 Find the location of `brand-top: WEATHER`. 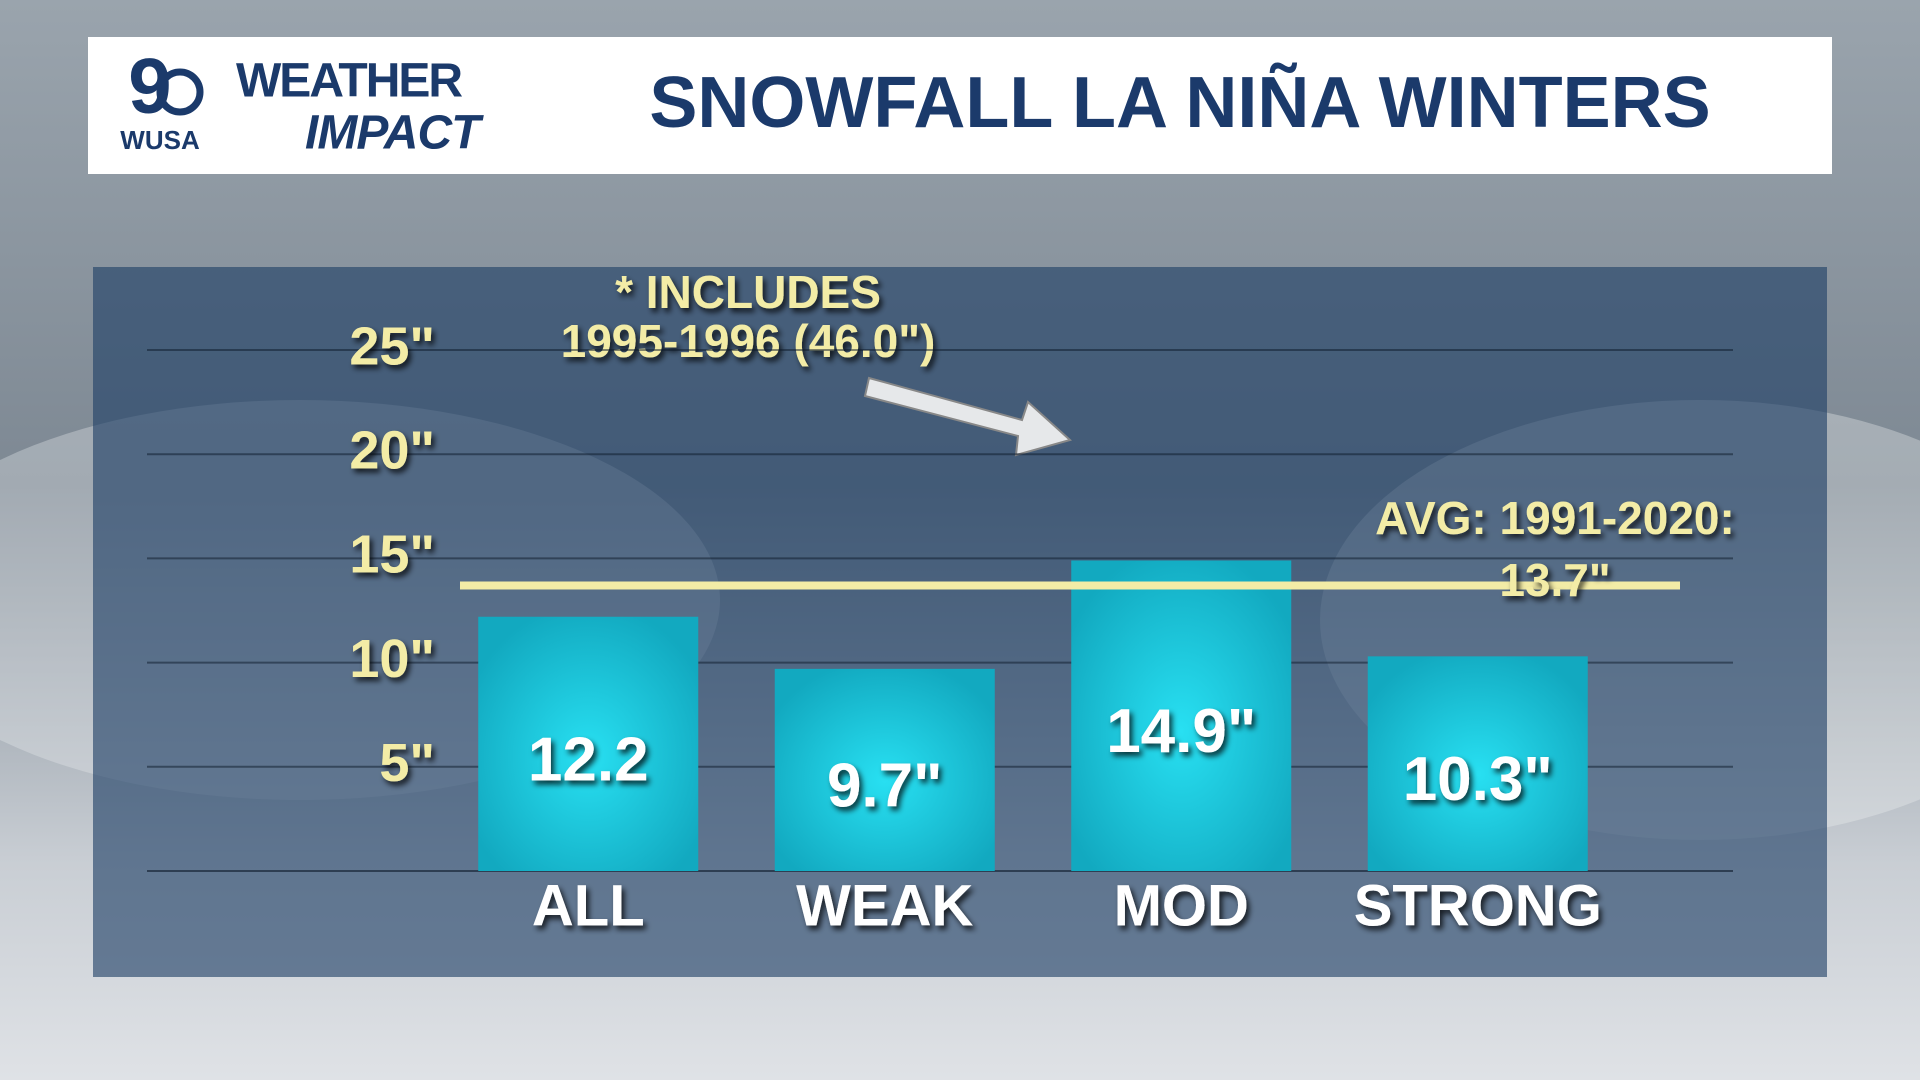

brand-top: WEATHER is located at coordinates (349, 81).